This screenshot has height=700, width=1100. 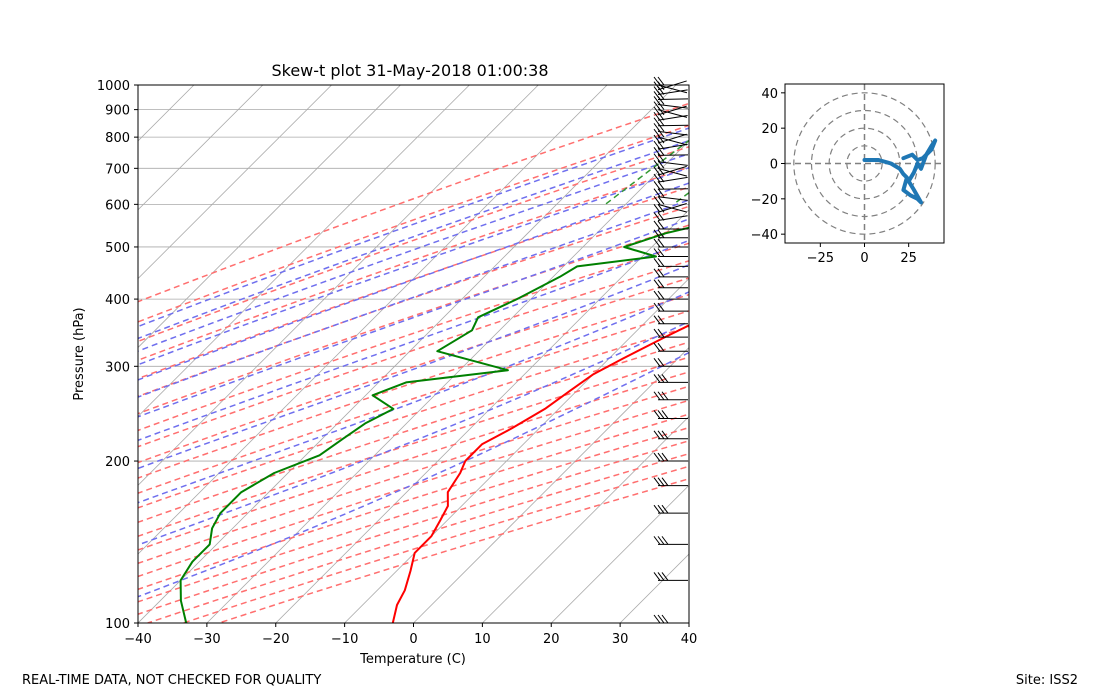 What do you see at coordinates (117, 111) in the screenshot?
I see `y-tick-label: 900` at bounding box center [117, 111].